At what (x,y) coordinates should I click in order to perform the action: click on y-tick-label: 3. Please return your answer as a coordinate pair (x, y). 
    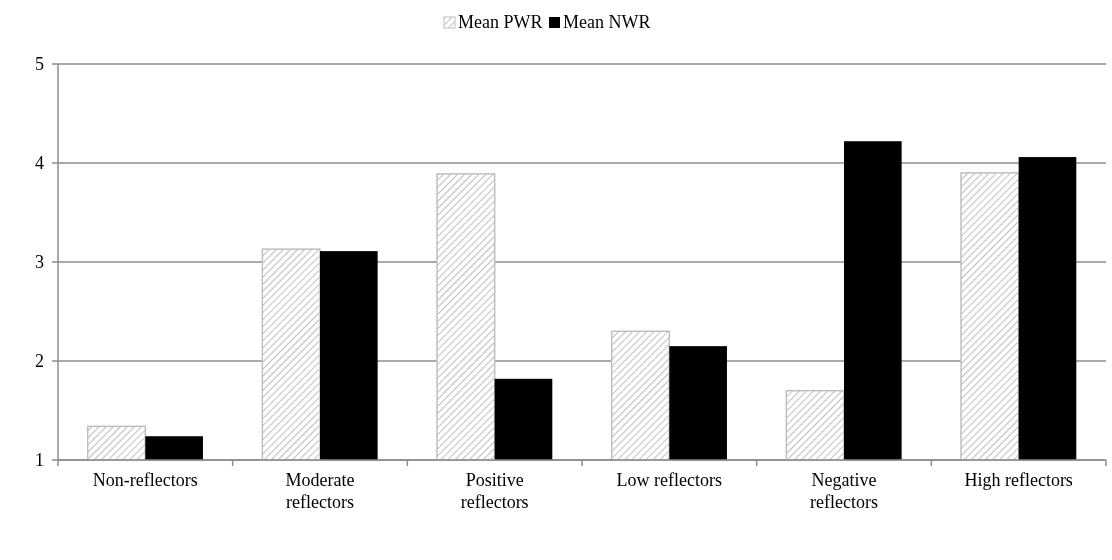
    Looking at the image, I should click on (39, 262).